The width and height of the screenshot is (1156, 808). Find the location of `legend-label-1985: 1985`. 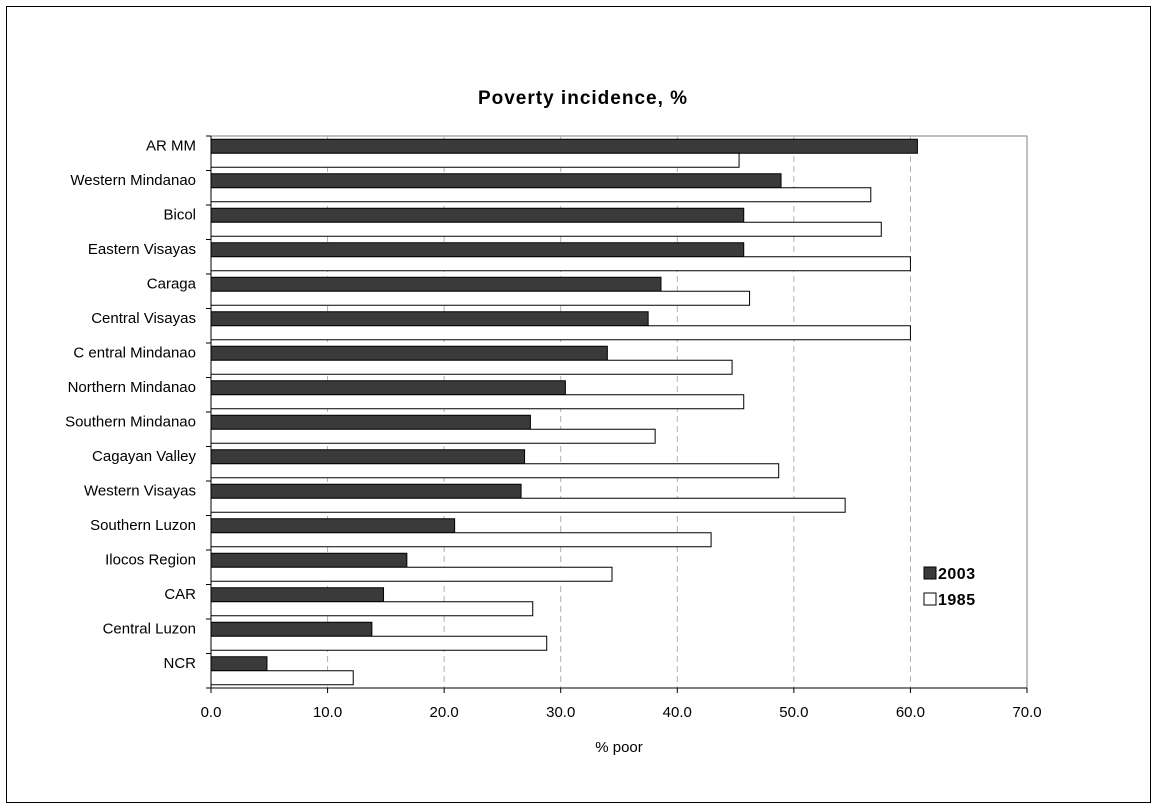

legend-label-1985: 1985 is located at coordinates (957, 600).